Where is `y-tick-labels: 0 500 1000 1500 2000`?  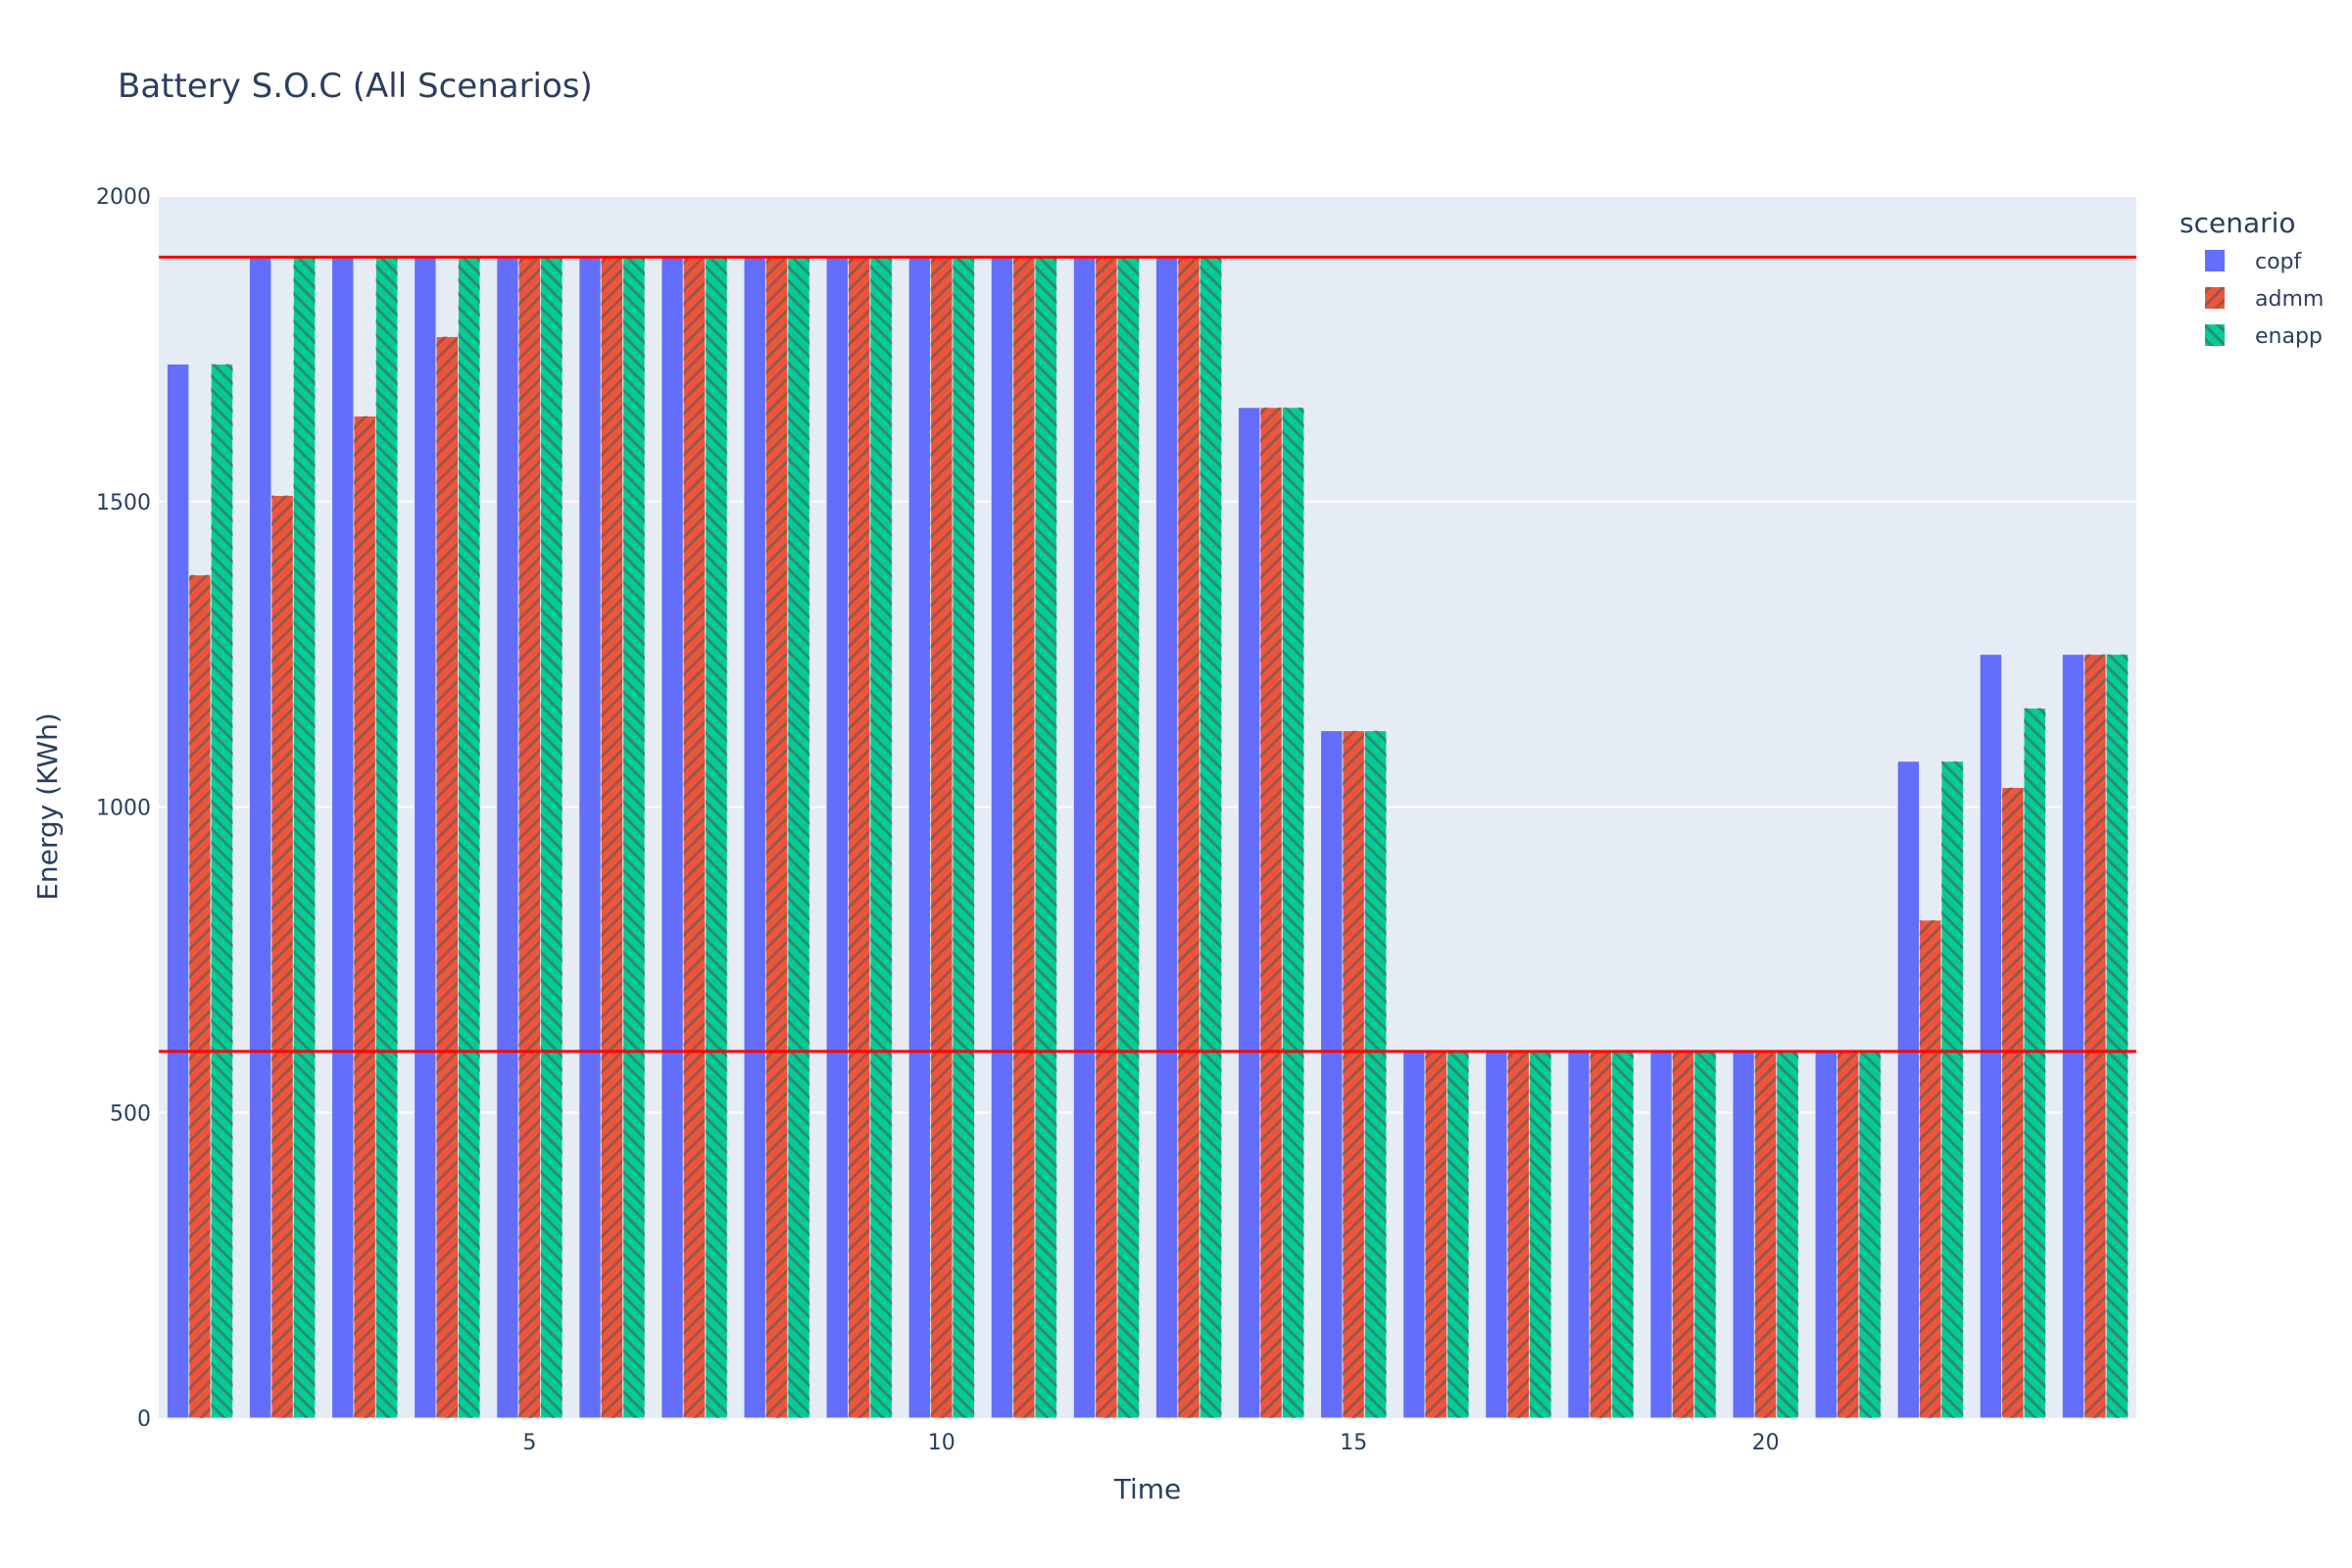
y-tick-labels: 0 500 1000 1500 2000 is located at coordinates (124, 808).